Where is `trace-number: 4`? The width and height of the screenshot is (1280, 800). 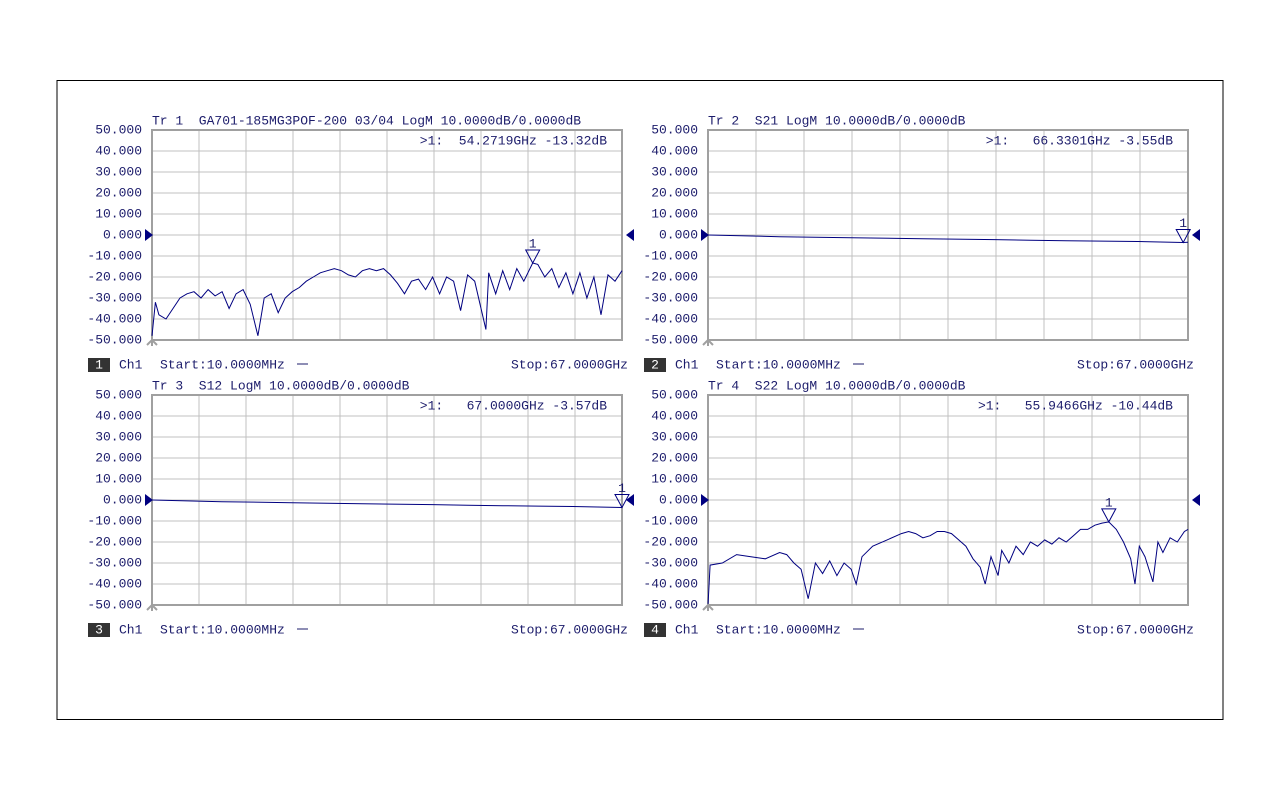 trace-number: 4 is located at coordinates (655, 629).